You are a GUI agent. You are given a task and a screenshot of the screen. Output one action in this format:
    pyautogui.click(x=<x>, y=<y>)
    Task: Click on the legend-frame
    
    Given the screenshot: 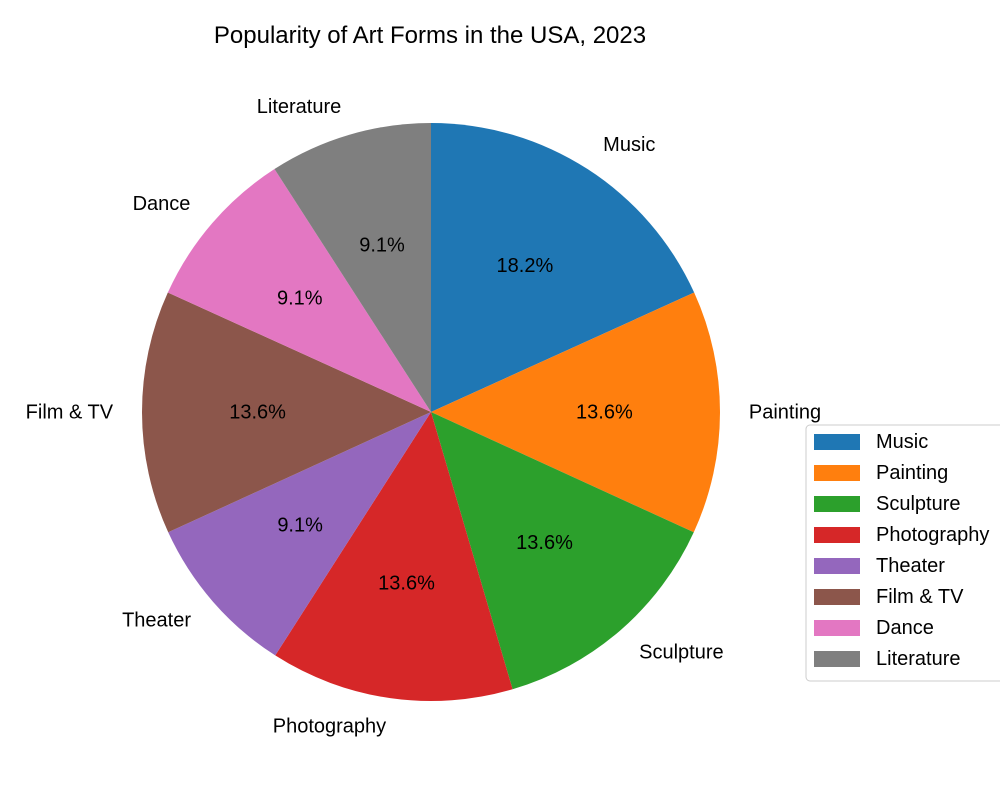 What is the action you would take?
    pyautogui.click(x=902, y=553)
    